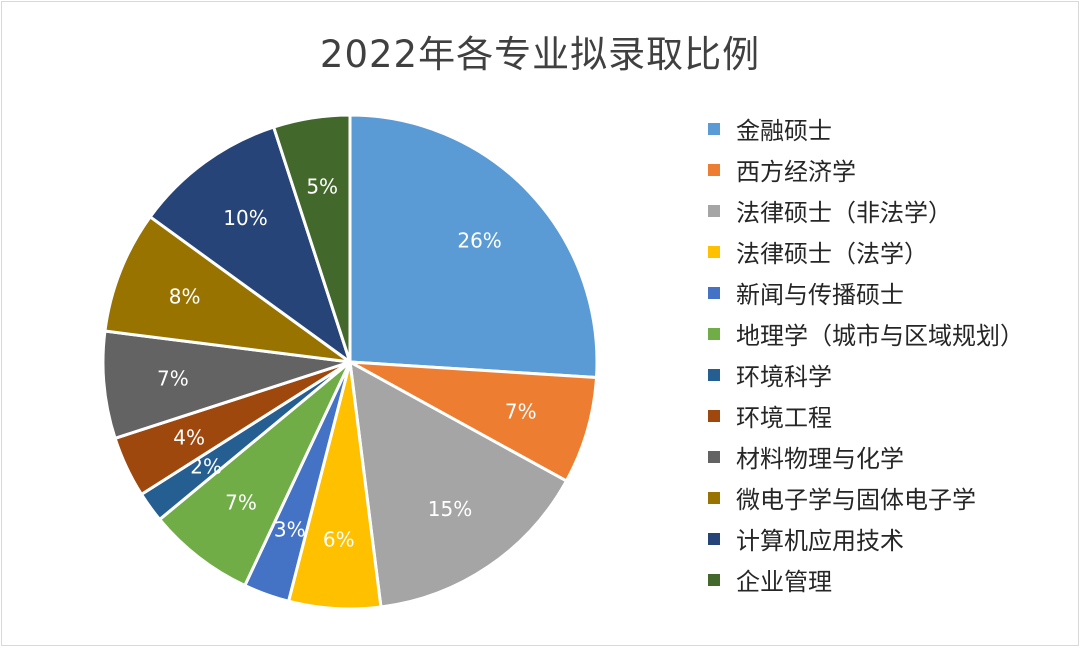 Image resolution: width=1080 pixels, height=647 pixels. I want to click on legend-item: 金融硕士, so click(866, 128).